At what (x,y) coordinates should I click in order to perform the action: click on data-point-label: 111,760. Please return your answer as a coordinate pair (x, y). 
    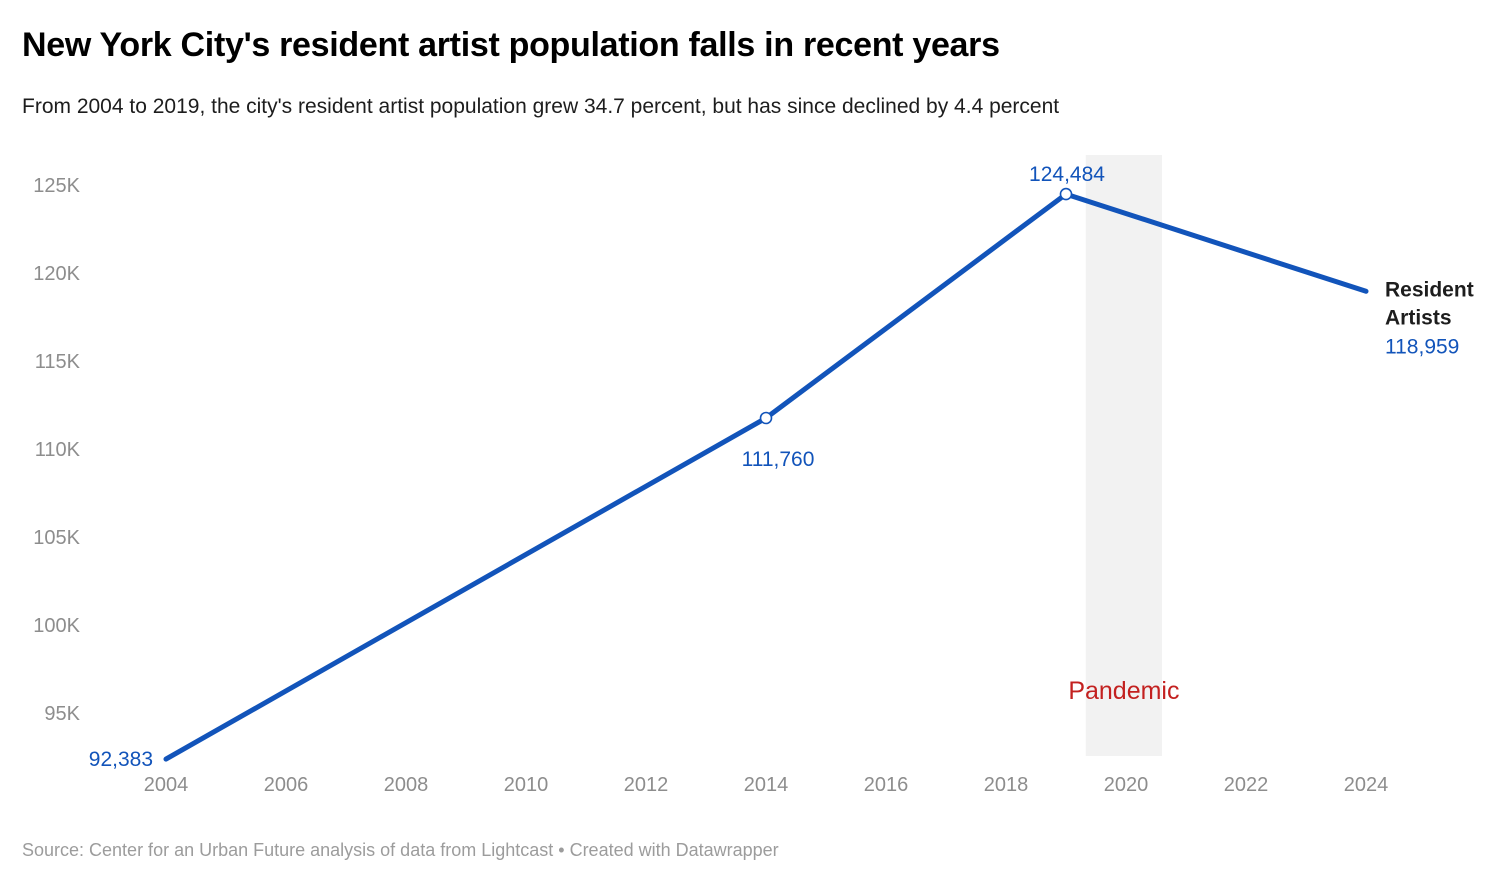
    Looking at the image, I should click on (778, 459).